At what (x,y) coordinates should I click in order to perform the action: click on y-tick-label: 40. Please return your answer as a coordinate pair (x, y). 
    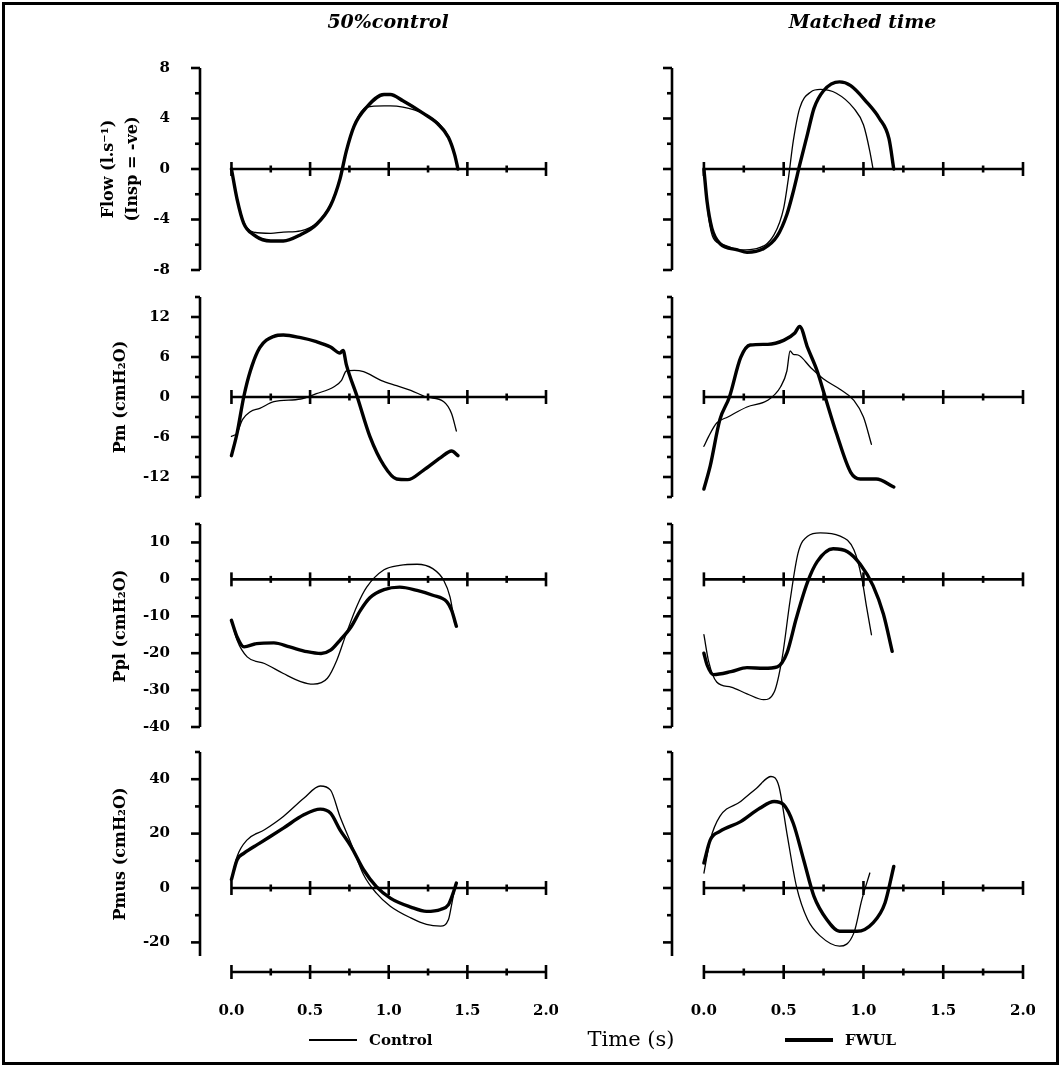
    Looking at the image, I should click on (159, 778).